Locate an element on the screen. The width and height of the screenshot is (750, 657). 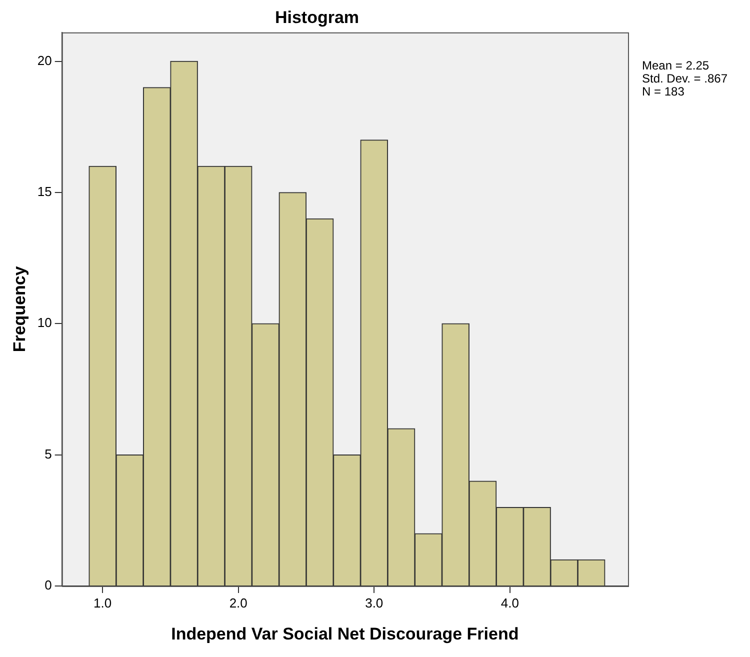
y-tick-label: 5 is located at coordinates (48, 454).